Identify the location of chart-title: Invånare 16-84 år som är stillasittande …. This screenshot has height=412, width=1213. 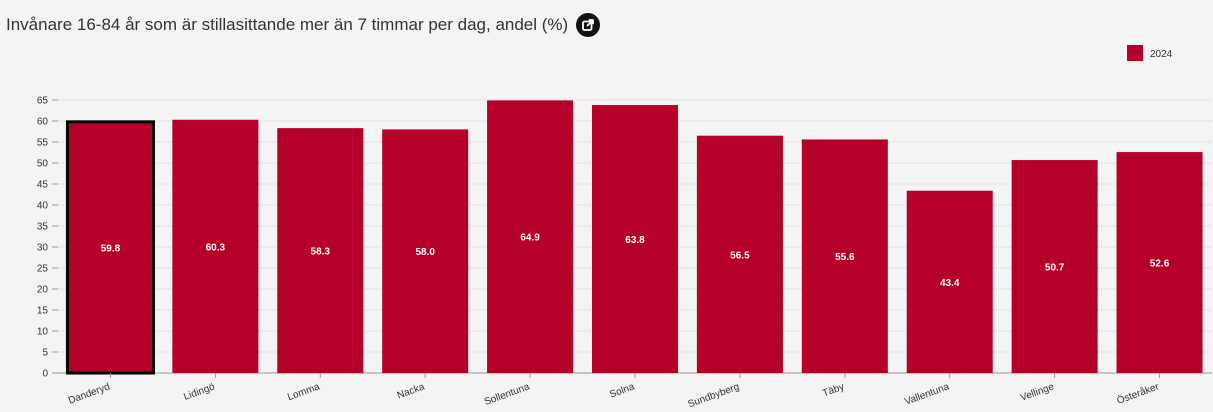
(287, 24).